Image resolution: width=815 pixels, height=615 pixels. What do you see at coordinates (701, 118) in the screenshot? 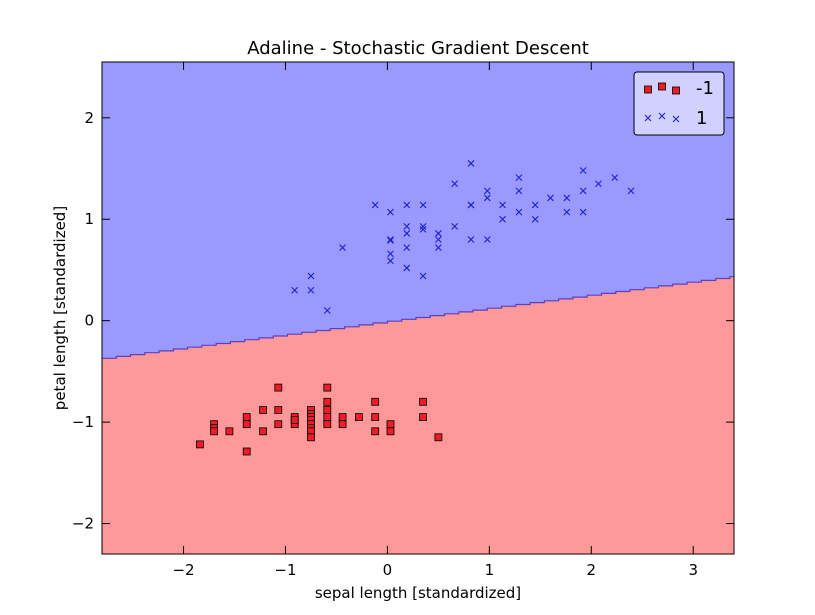
I see `legend-label-pos: 1` at bounding box center [701, 118].